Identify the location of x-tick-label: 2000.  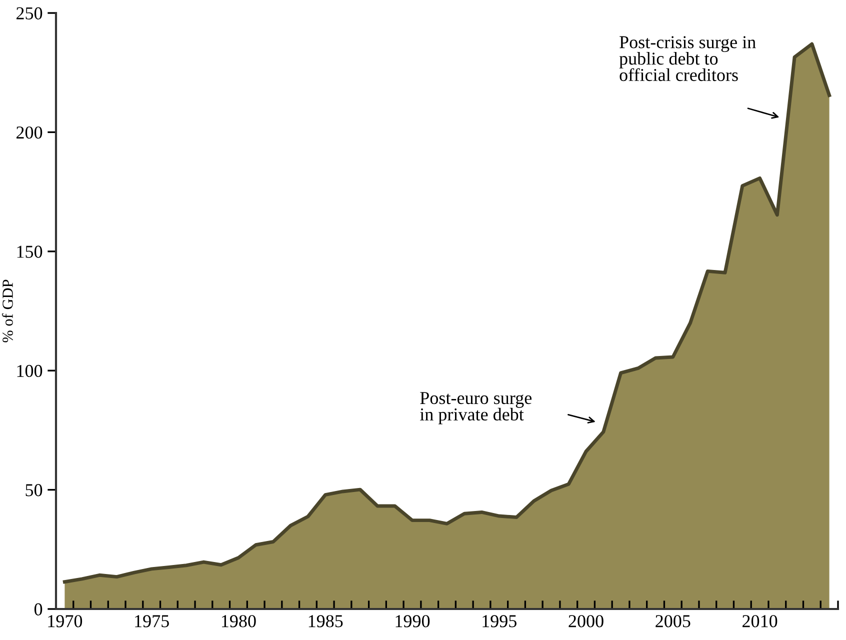
(586, 621).